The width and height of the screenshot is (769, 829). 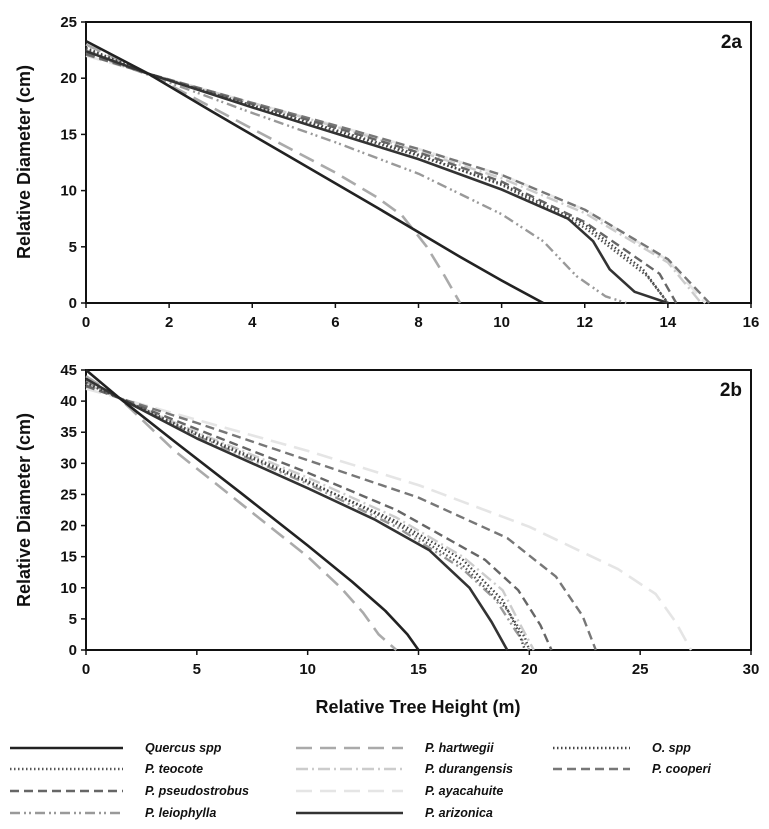 I want to click on panel-2a-y-ticks: 0 5 10 15 20 25, so click(x=73, y=163).